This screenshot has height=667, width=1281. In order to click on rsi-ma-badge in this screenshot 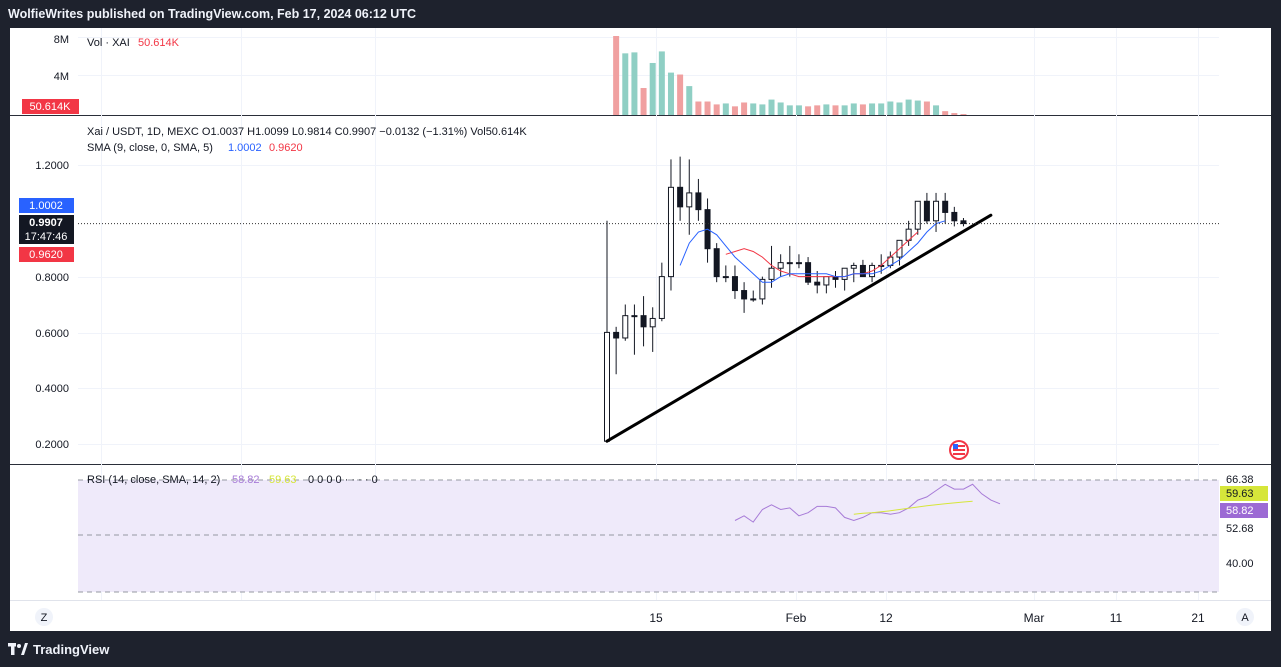, I will do `click(1244, 493)`.